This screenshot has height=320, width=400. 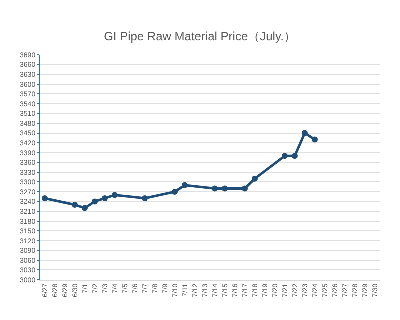 I want to click on chart-title: GI Pipe Raw Material Price（July.）, so click(x=200, y=36).